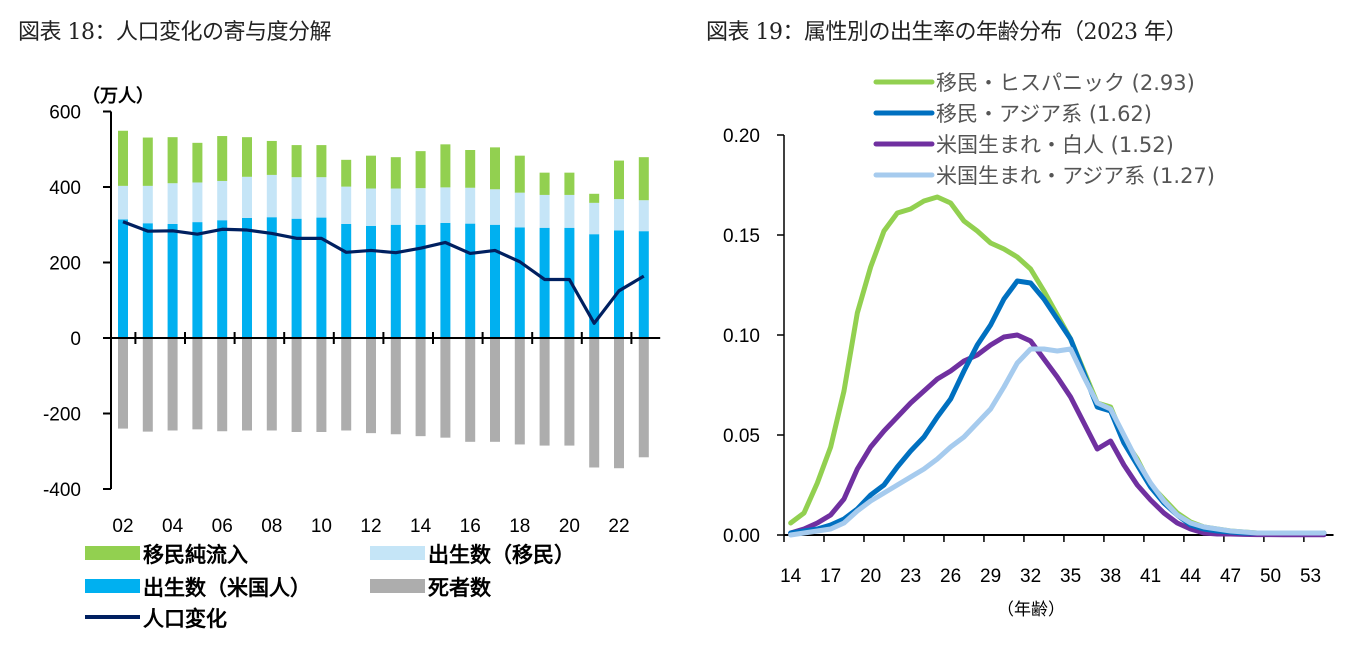 This screenshot has height=657, width=1355. I want to click on legend-label: 出生数（米国人）, so click(227, 588).